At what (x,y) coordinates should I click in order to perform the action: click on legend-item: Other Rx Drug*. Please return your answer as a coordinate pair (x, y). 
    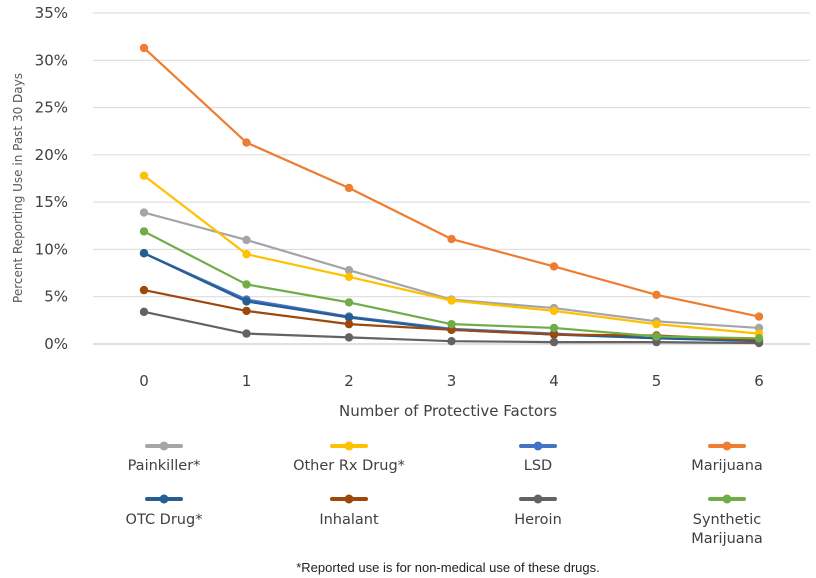
    Looking at the image, I should click on (349, 457).